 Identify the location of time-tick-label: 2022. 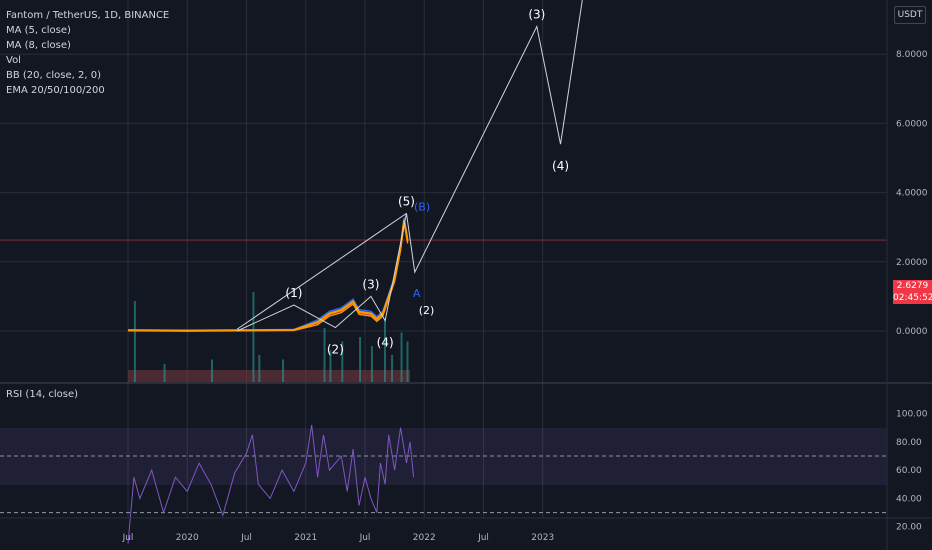
(424, 538).